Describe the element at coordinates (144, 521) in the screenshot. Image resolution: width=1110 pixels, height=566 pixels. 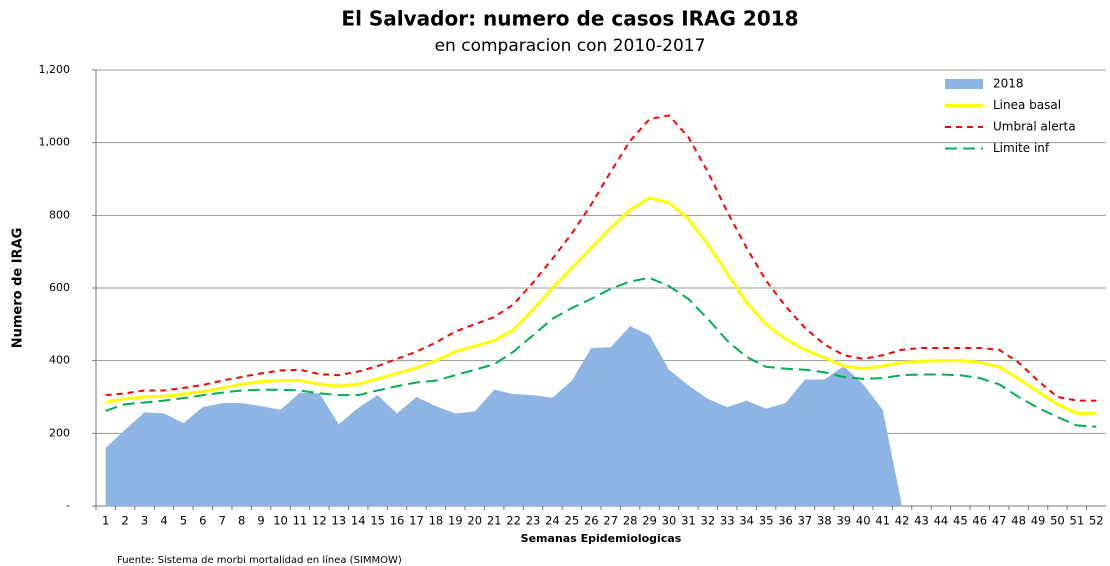
I see `x-tick-label: 3` at that location.